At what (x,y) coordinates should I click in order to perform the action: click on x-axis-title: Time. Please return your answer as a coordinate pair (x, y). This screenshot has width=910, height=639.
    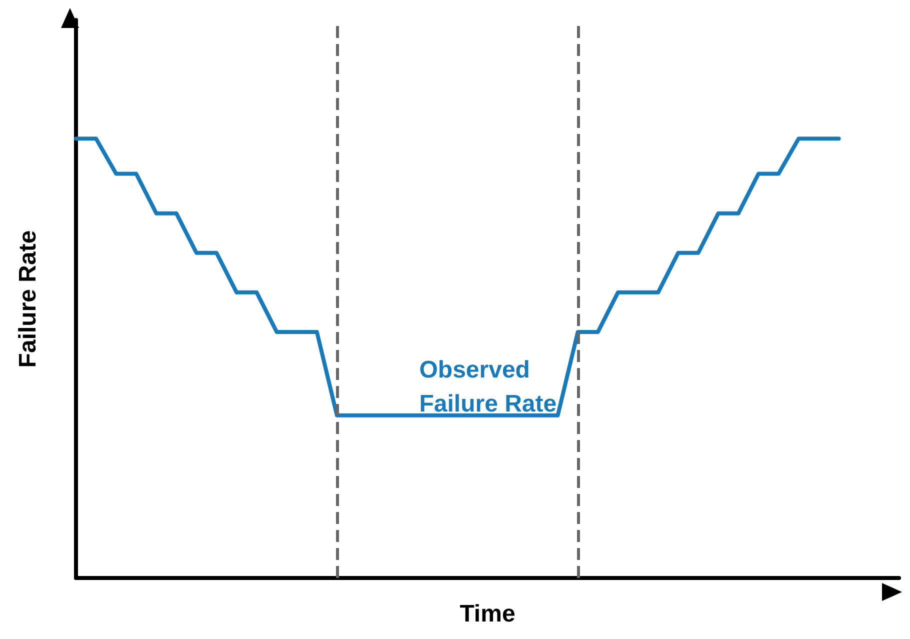
    Looking at the image, I should click on (488, 614).